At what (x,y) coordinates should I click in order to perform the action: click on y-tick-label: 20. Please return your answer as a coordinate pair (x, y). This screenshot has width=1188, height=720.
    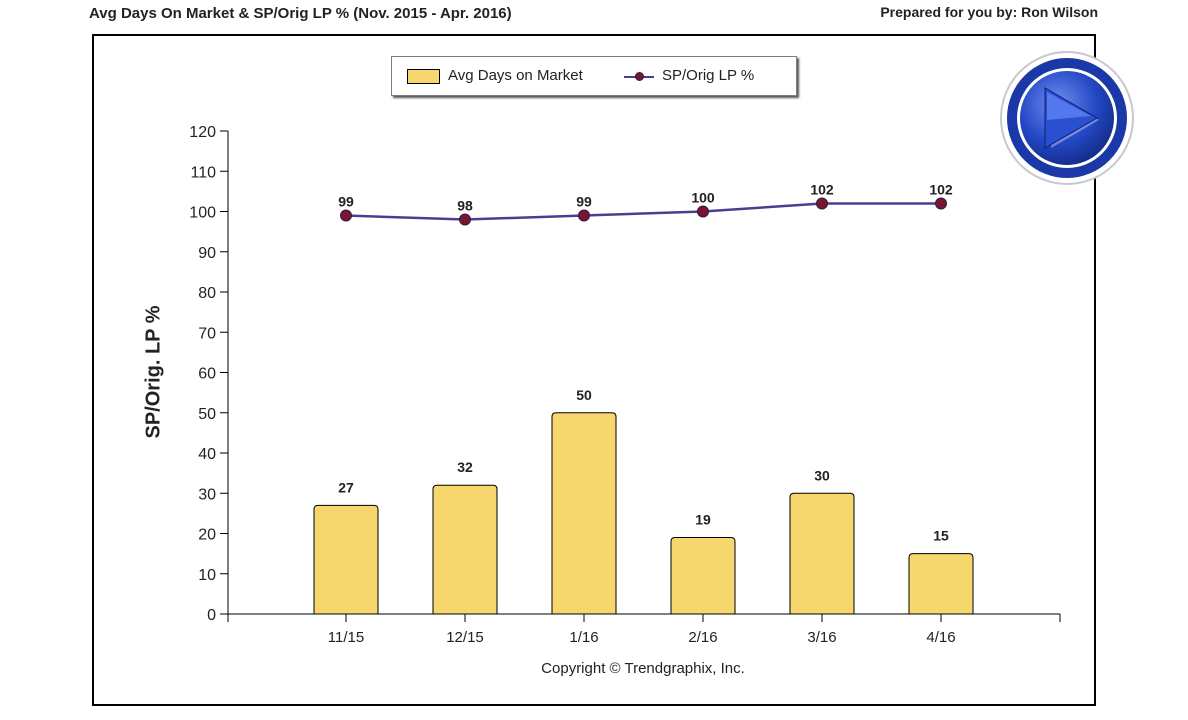
    Looking at the image, I should click on (207, 535).